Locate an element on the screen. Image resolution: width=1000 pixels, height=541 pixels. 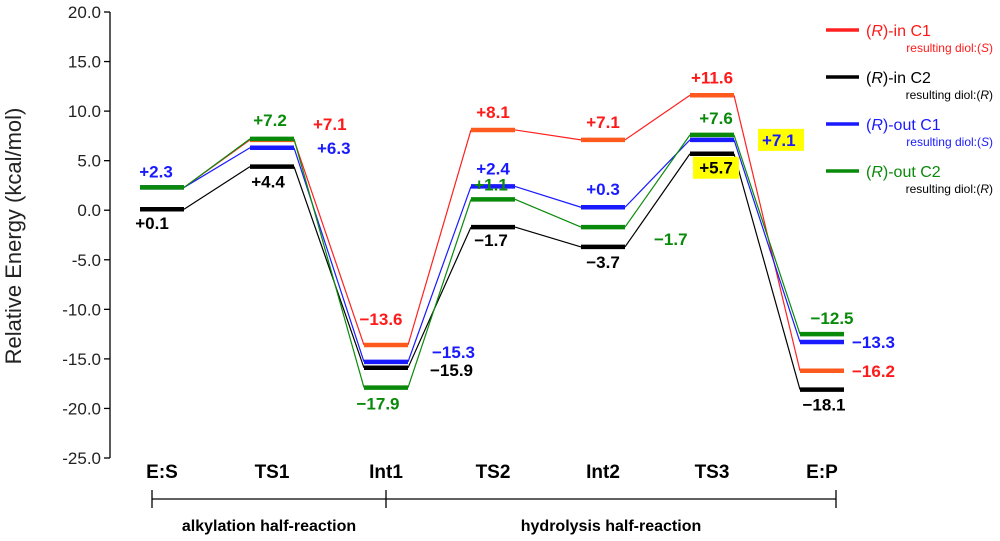
phase-label: hydrolysis half-reaction is located at coordinates (611, 526).